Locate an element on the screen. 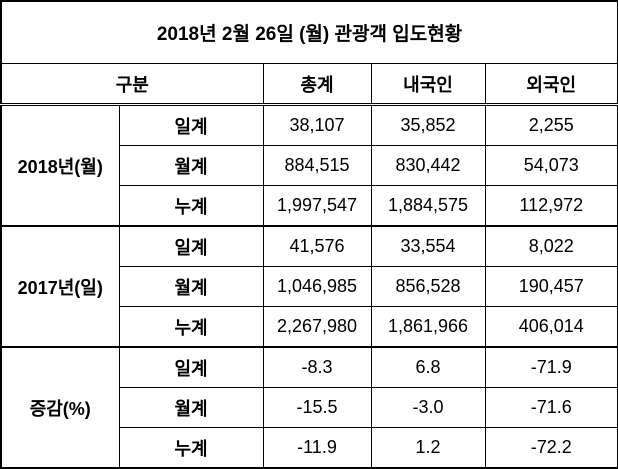 Image resolution: width=618 pixels, height=469 pixels. value-cell: -11.9 is located at coordinates (317, 448).